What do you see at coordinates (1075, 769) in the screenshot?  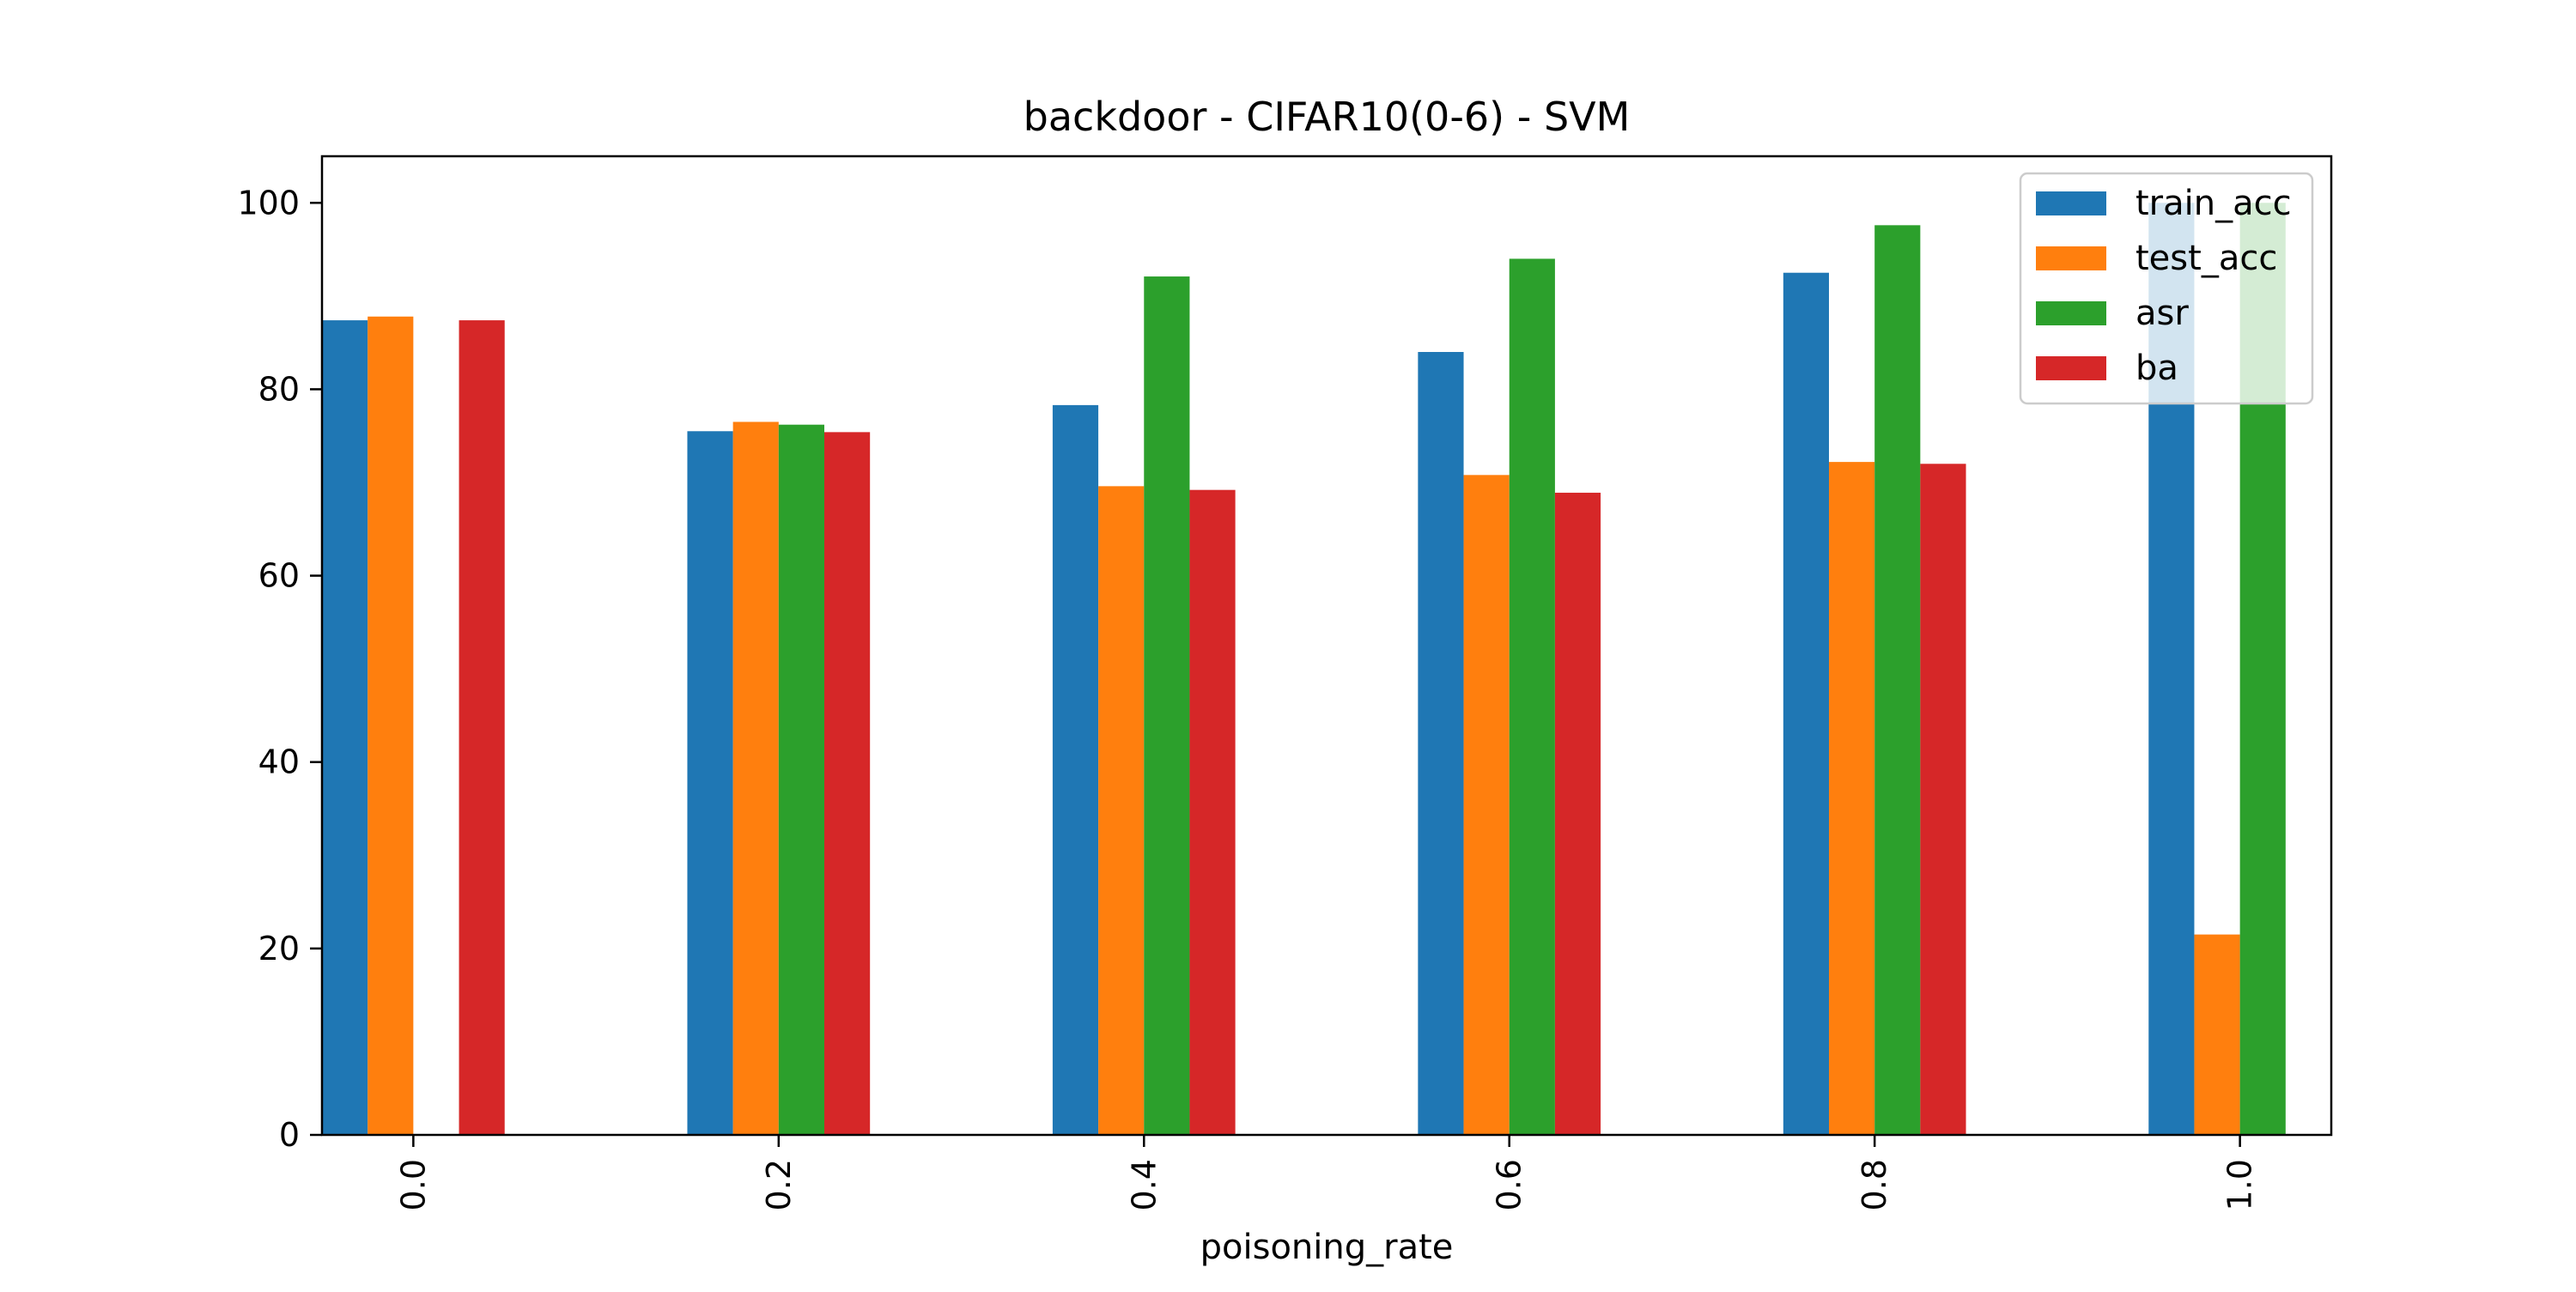 I see `bar-train_acc-0.4` at bounding box center [1075, 769].